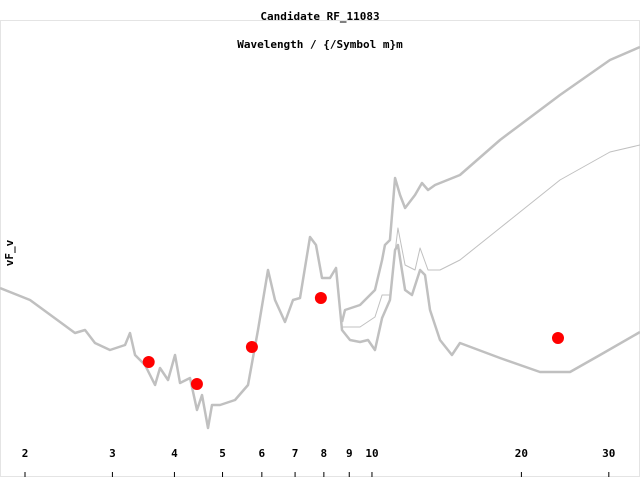 This screenshot has width=640, height=480. I want to click on x-tick-label: 2, so click(25, 453).